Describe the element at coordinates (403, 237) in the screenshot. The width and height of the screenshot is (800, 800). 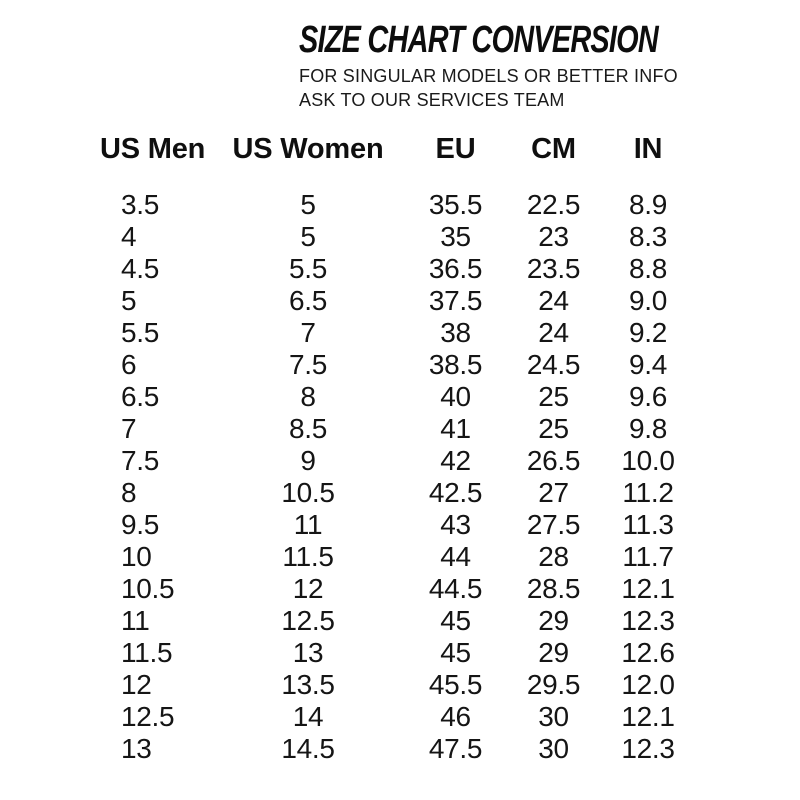
I see `table-row: 4 5 35 23 8.3` at that location.